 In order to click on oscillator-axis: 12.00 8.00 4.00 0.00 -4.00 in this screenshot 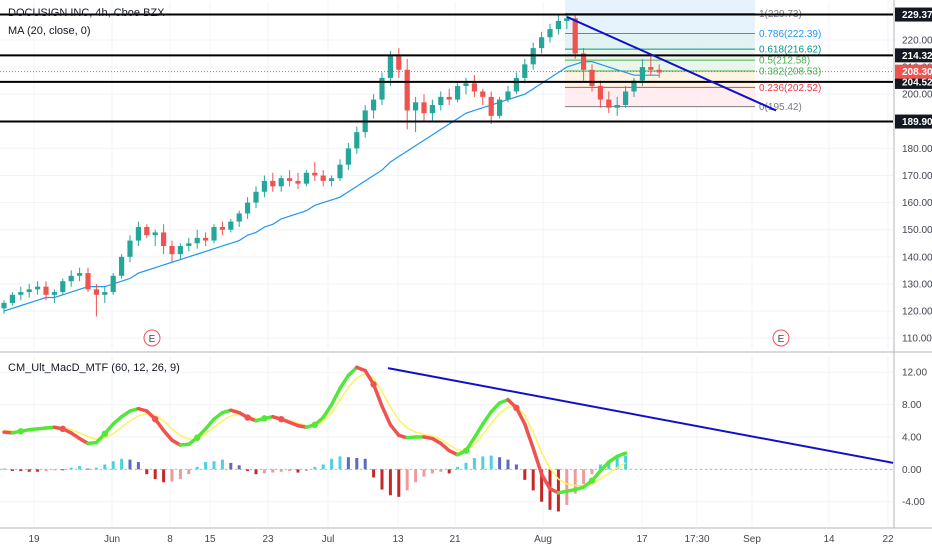, I will do `click(914, 438)`.